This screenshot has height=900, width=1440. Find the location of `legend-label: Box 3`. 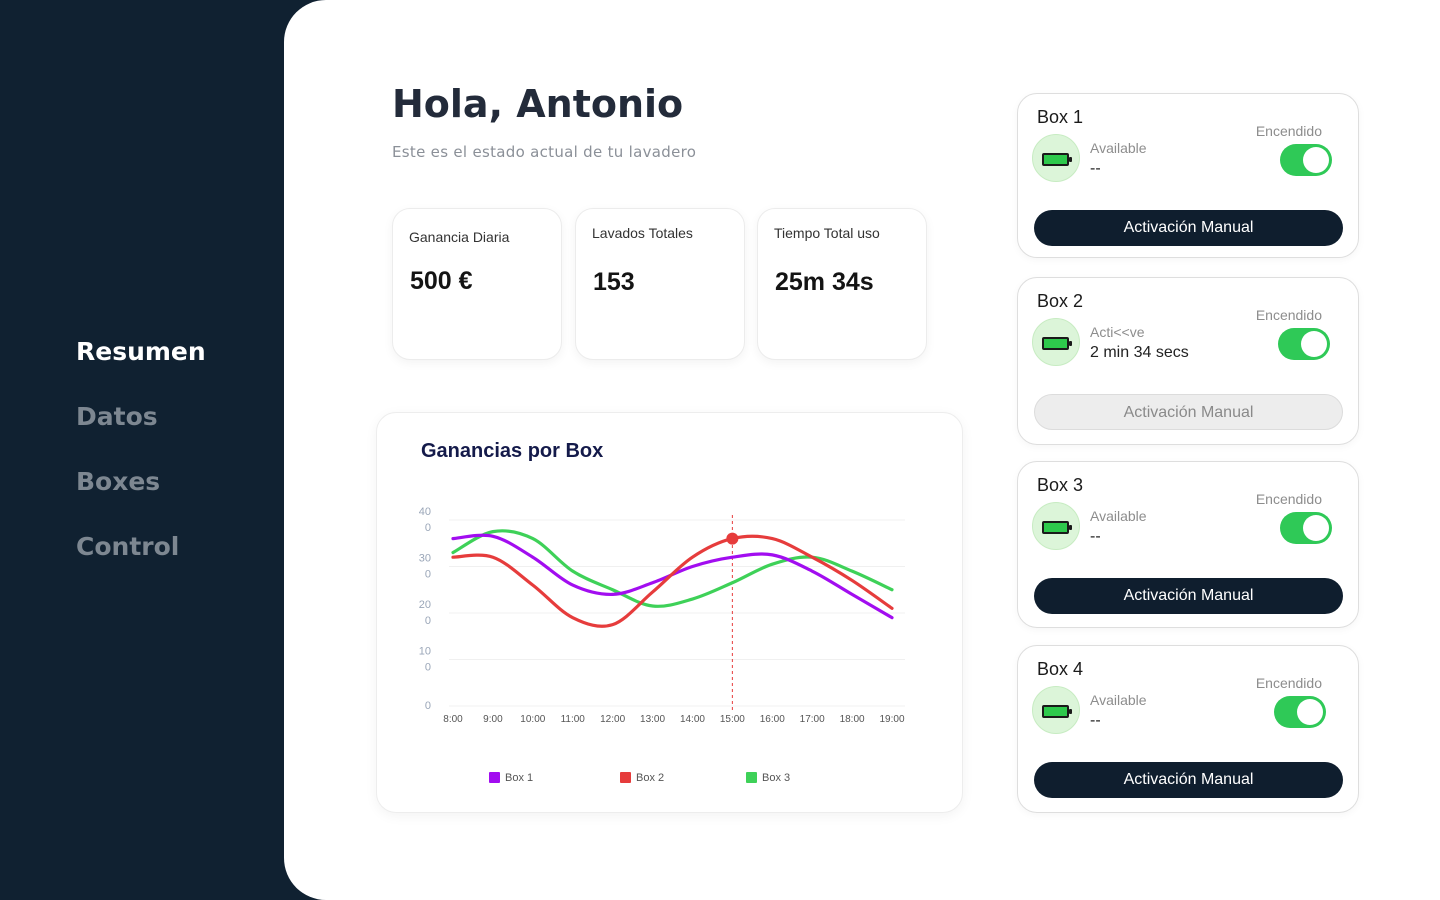

legend-label: Box 3 is located at coordinates (776, 778).